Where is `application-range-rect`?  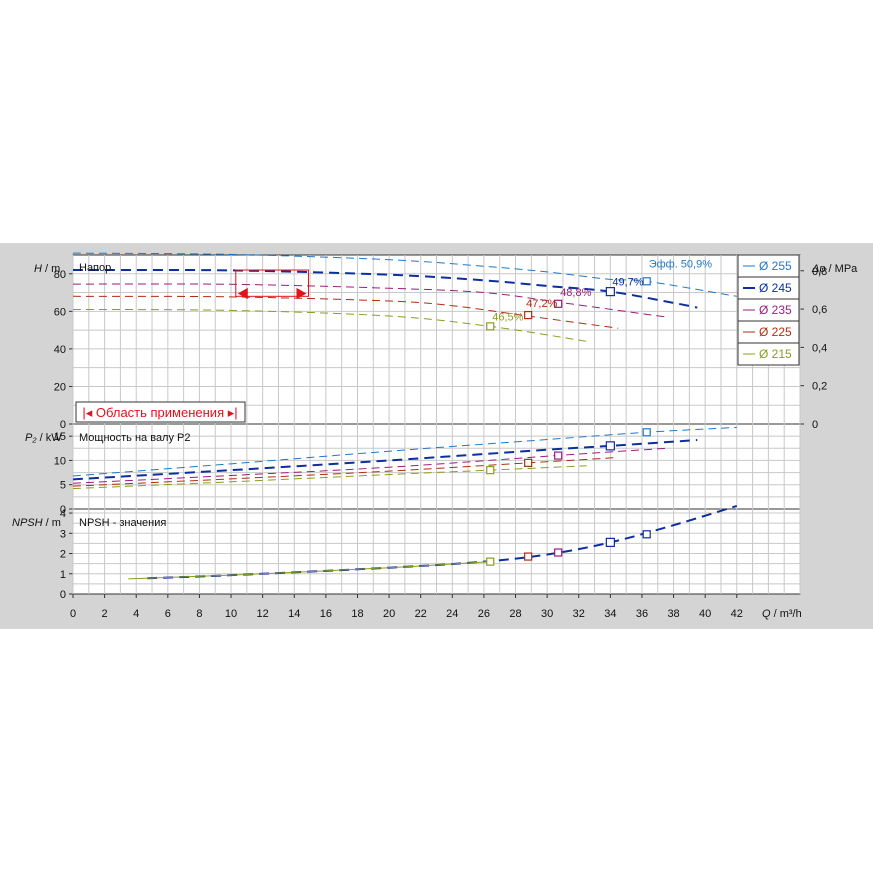 application-range-rect is located at coordinates (272, 283).